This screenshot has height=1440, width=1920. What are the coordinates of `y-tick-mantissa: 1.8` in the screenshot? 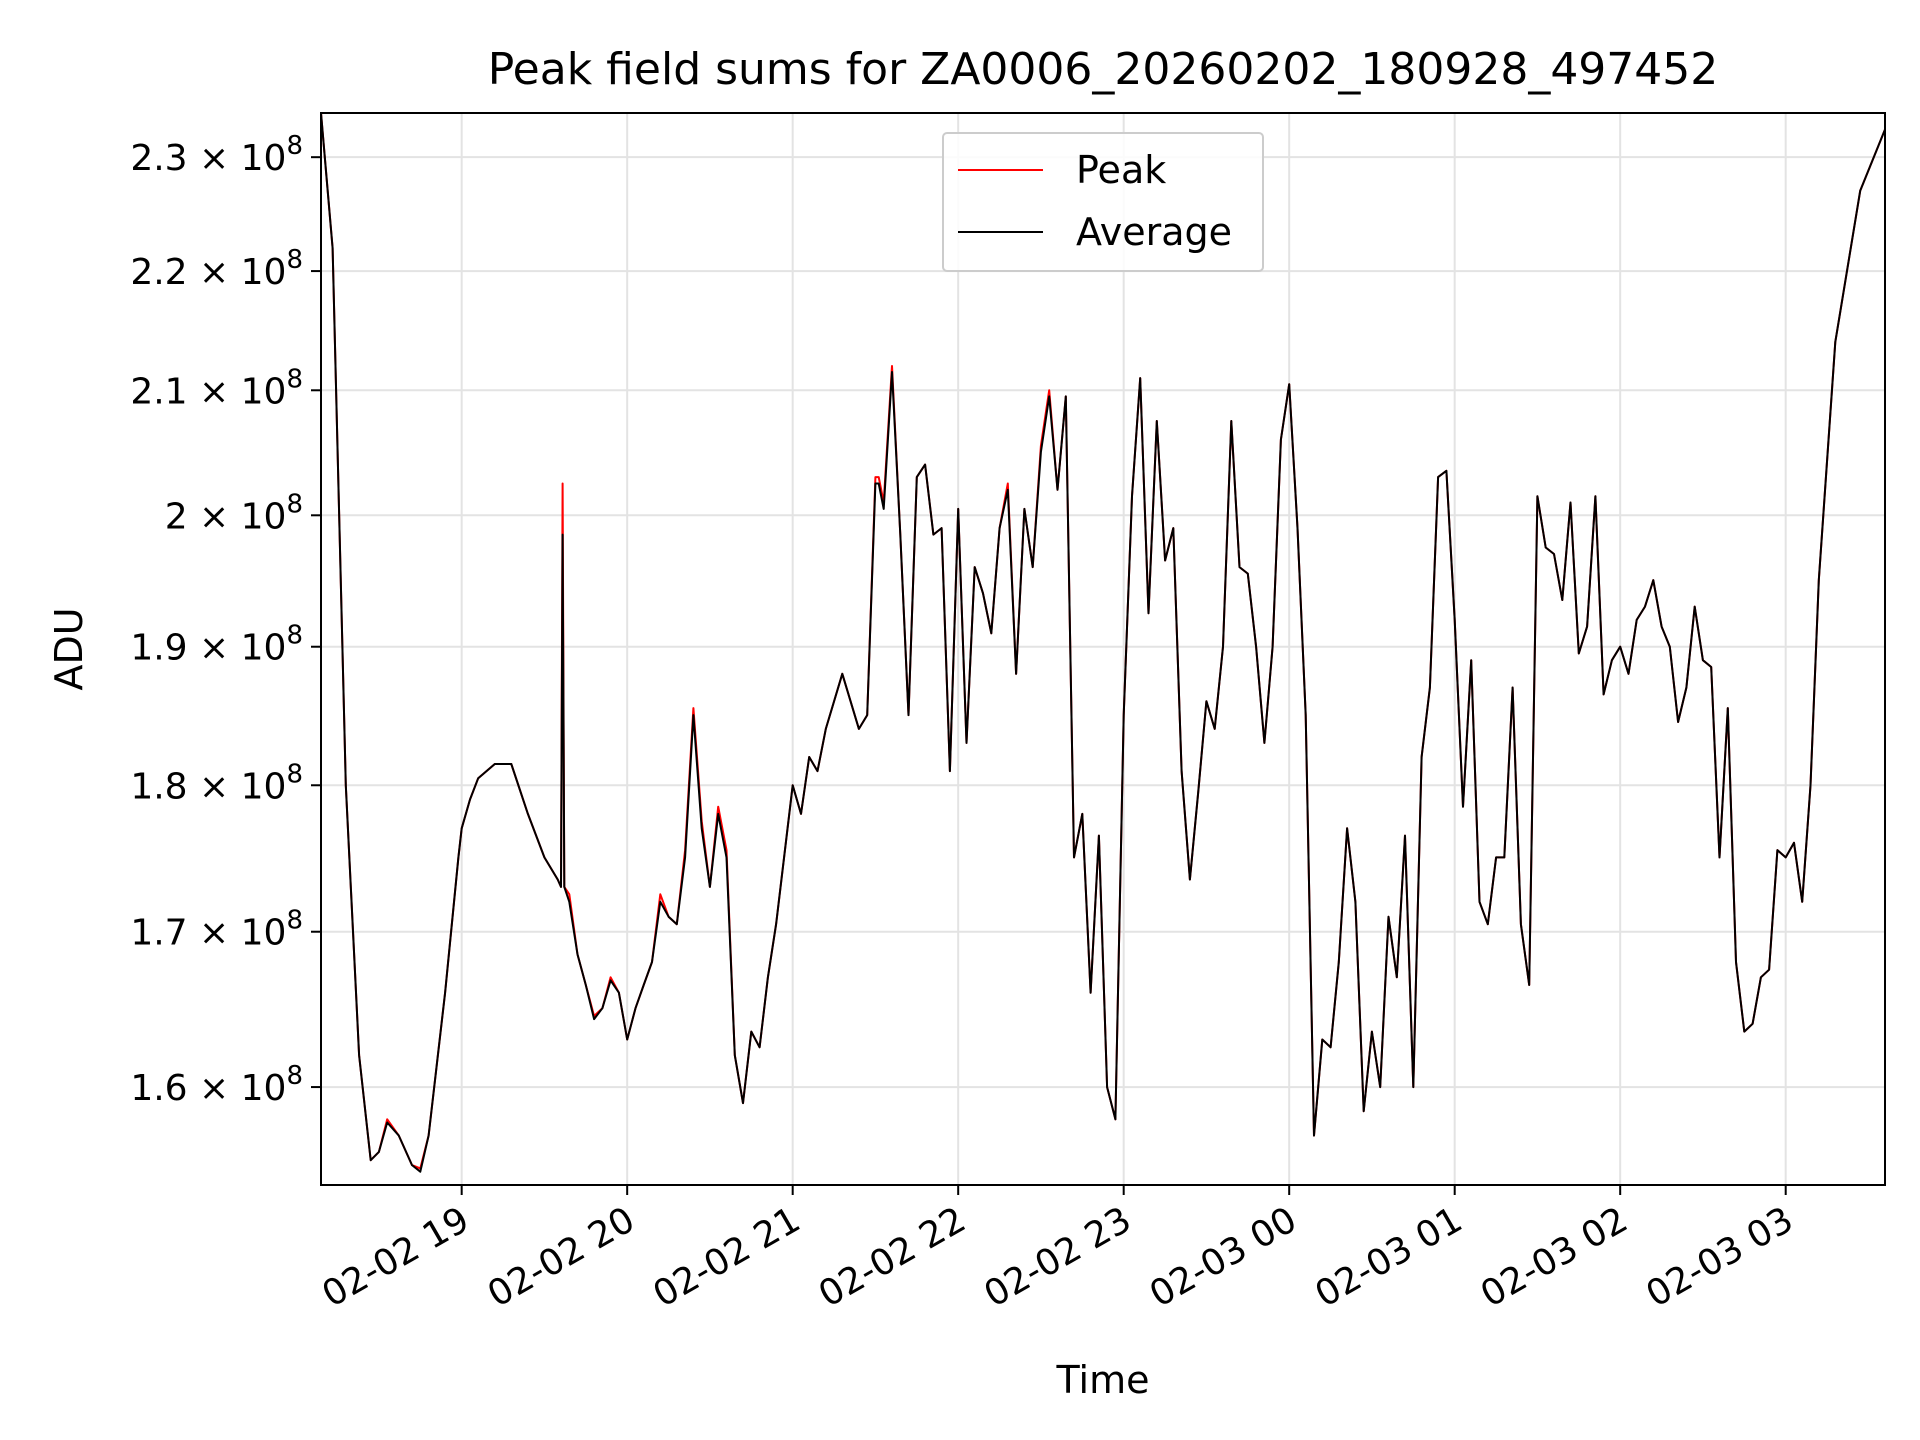 It's located at (158, 786).